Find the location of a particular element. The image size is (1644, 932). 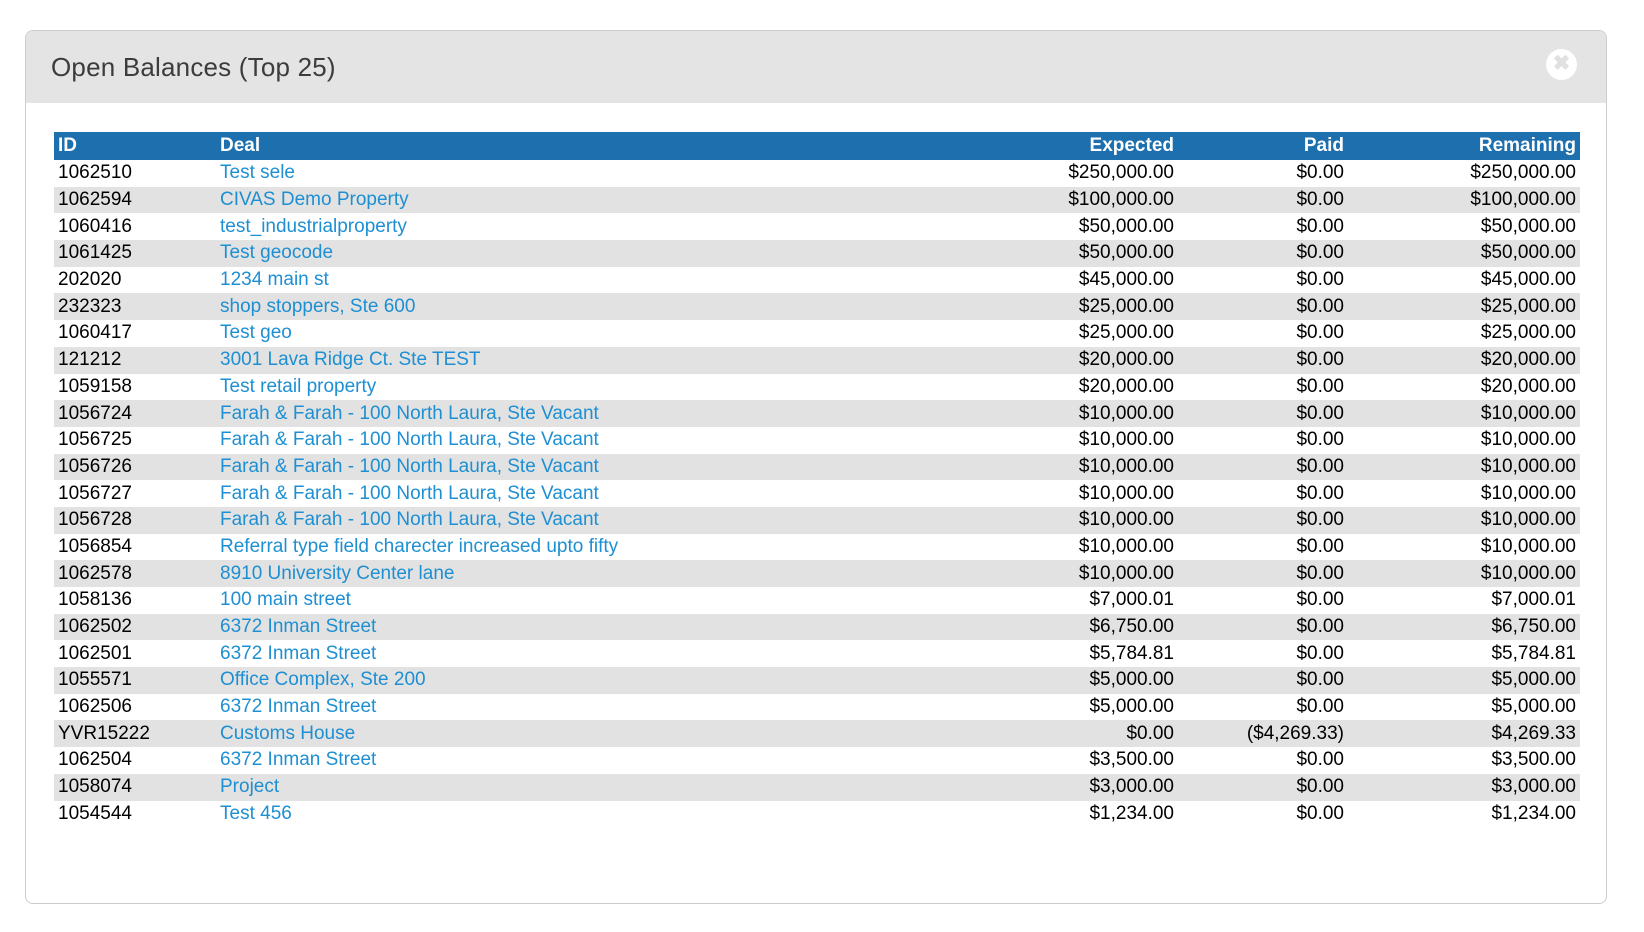

deal-cell: Test sele is located at coordinates (510, 173).